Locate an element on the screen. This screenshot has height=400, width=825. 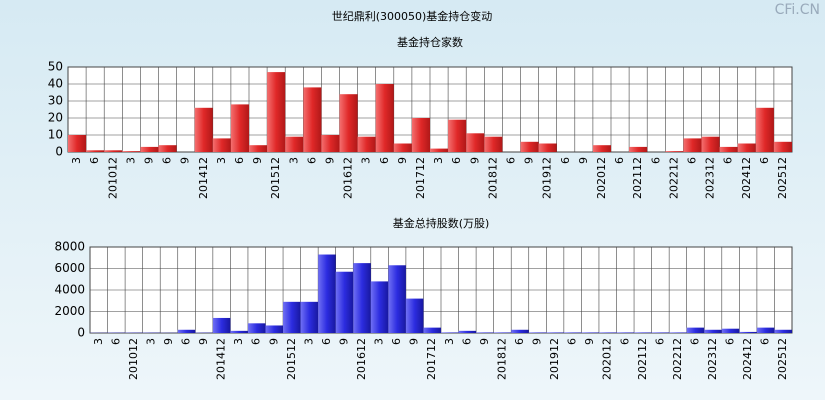
y-tick-label: 30 is located at coordinates (55, 101).